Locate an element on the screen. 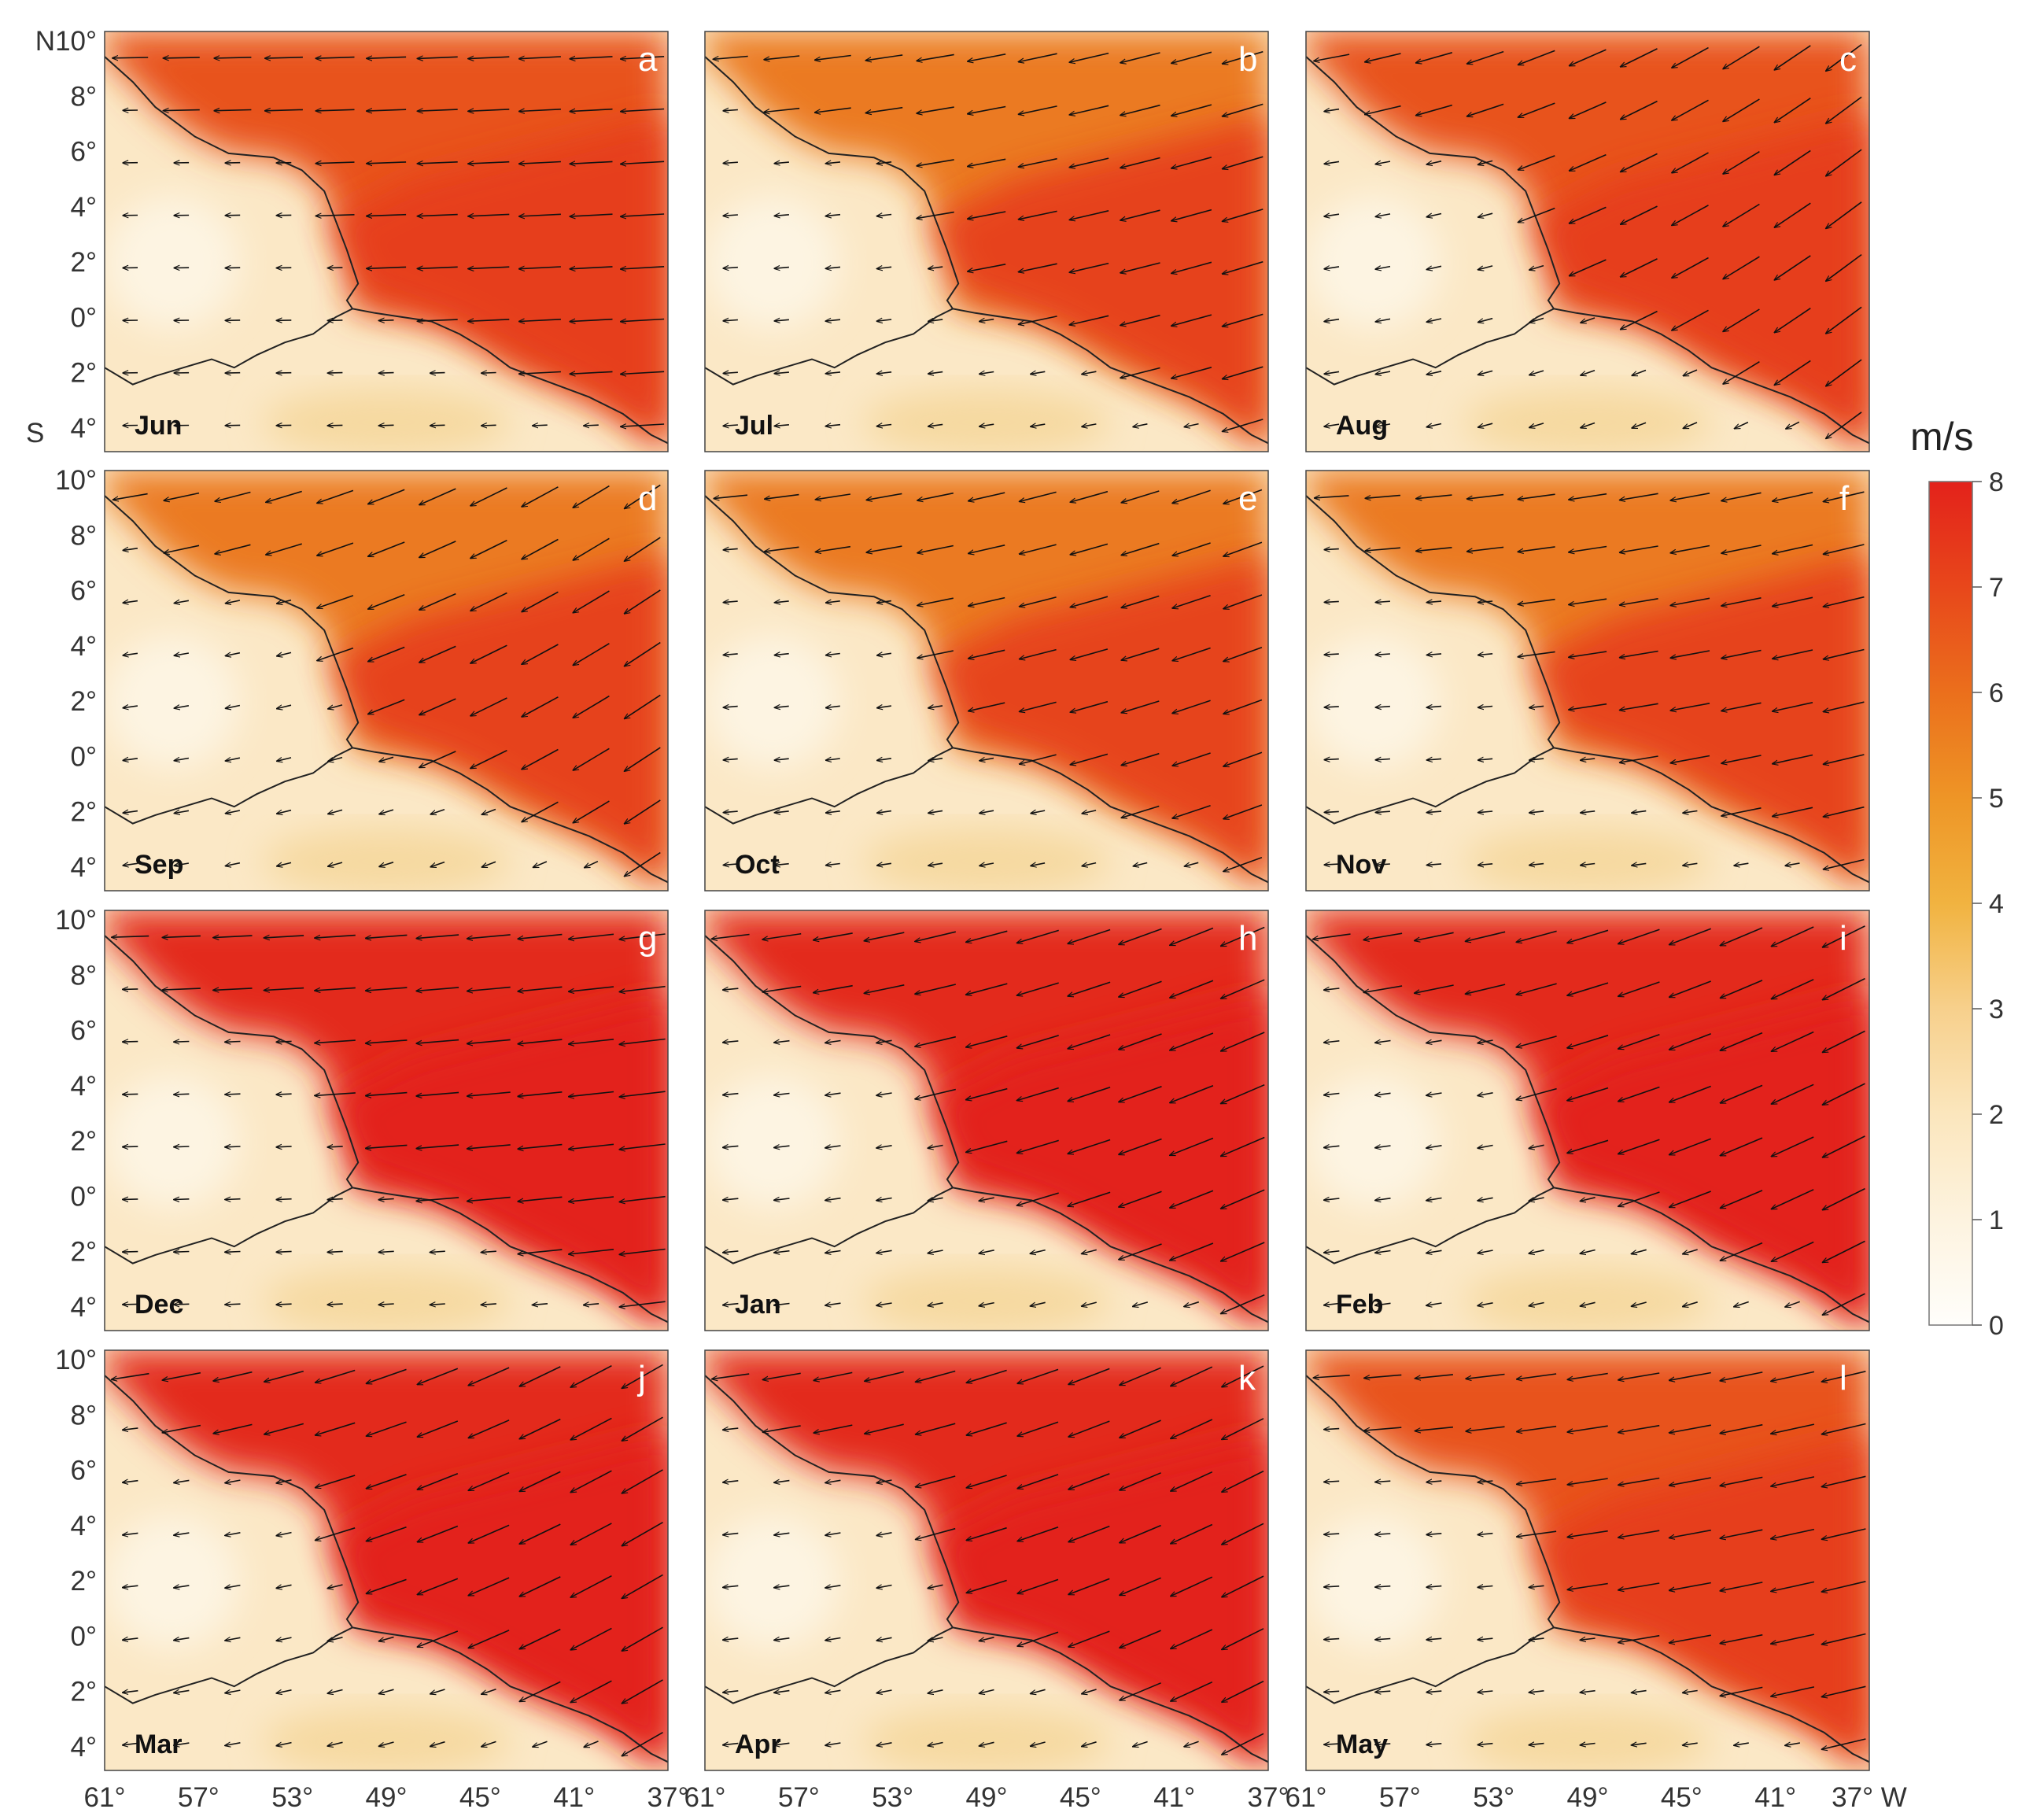  map-panel-l: l May 61° 57° 53° 49° 45° 41° 37° W is located at coordinates (1596, 1581).